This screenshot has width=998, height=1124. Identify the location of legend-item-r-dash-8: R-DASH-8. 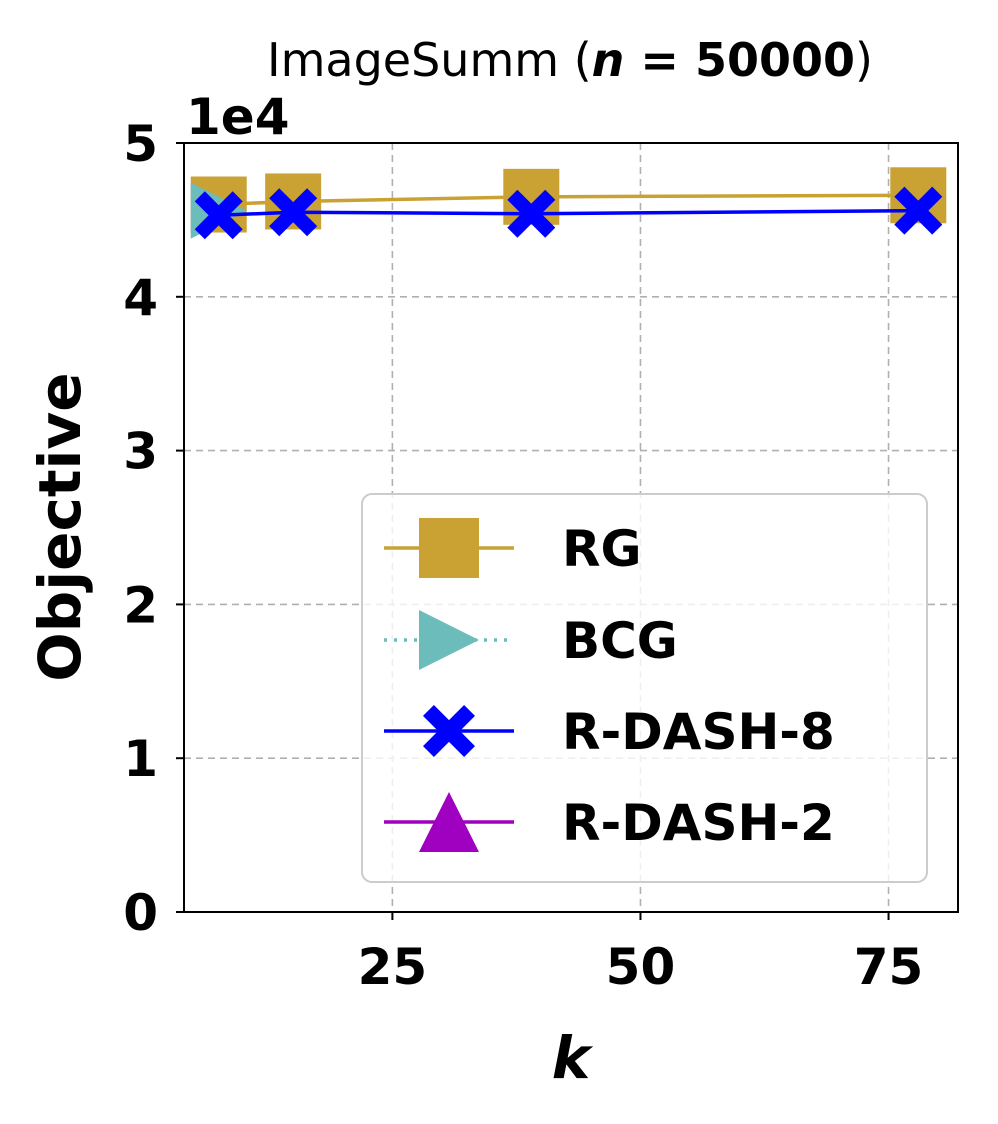
(609, 732).